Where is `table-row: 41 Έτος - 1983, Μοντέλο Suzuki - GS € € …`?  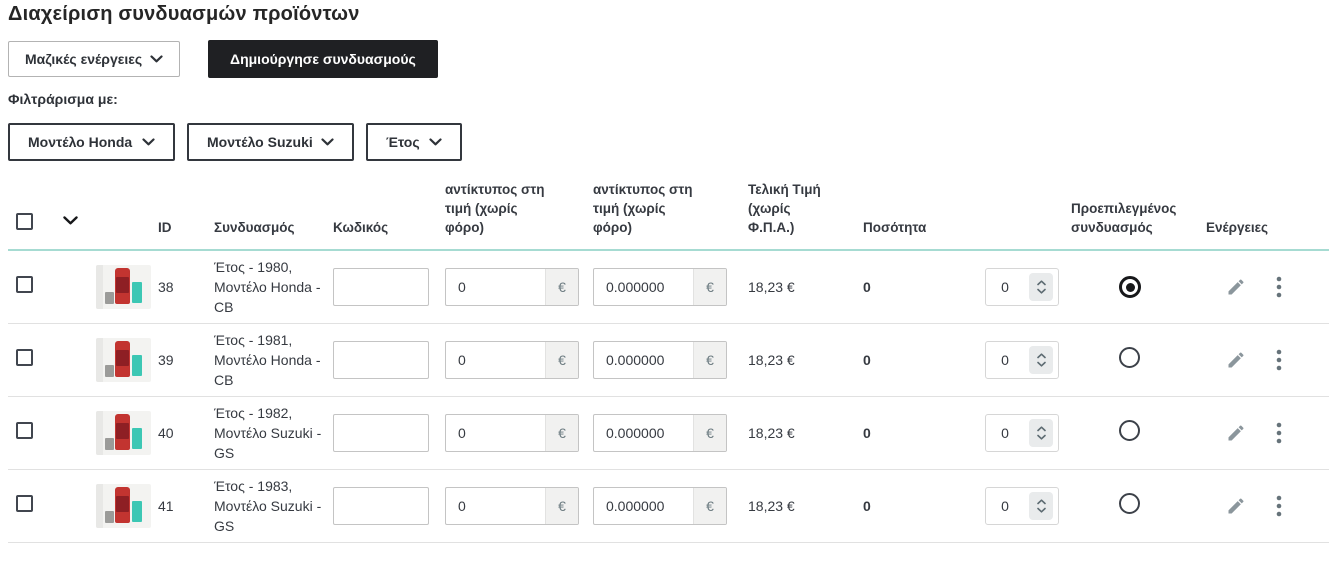 table-row: 41 Έτος - 1983, Μοντέλο Suzuki - GS € € … is located at coordinates (668, 506).